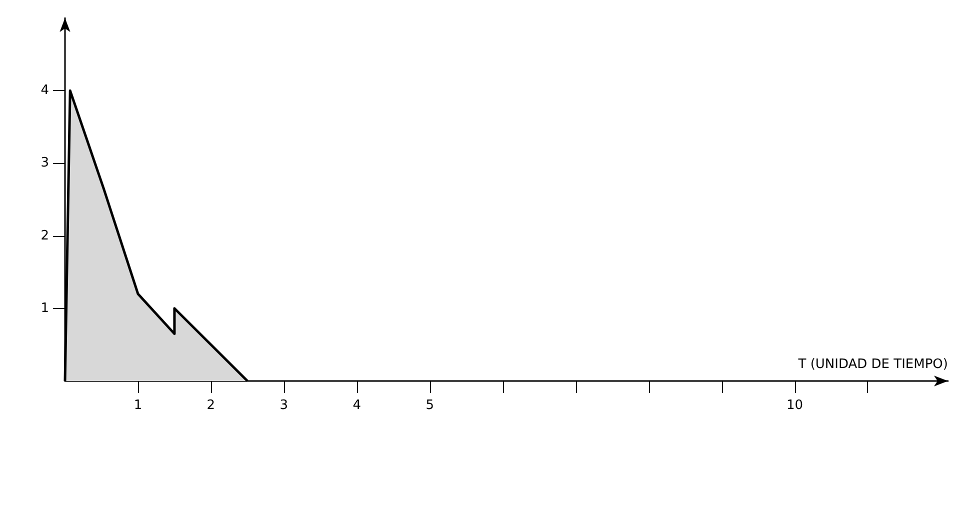 This screenshot has width=970, height=505. Describe the element at coordinates (284, 405) in the screenshot. I see `x-tick-label: 3` at that location.